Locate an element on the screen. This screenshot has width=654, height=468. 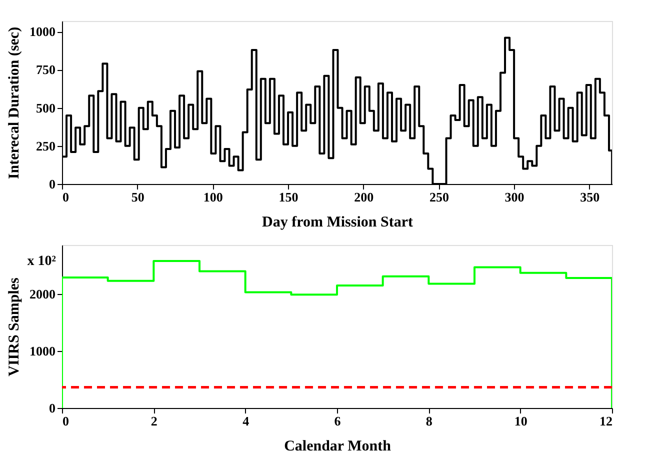
text: x 10² is located at coordinates (41, 261).